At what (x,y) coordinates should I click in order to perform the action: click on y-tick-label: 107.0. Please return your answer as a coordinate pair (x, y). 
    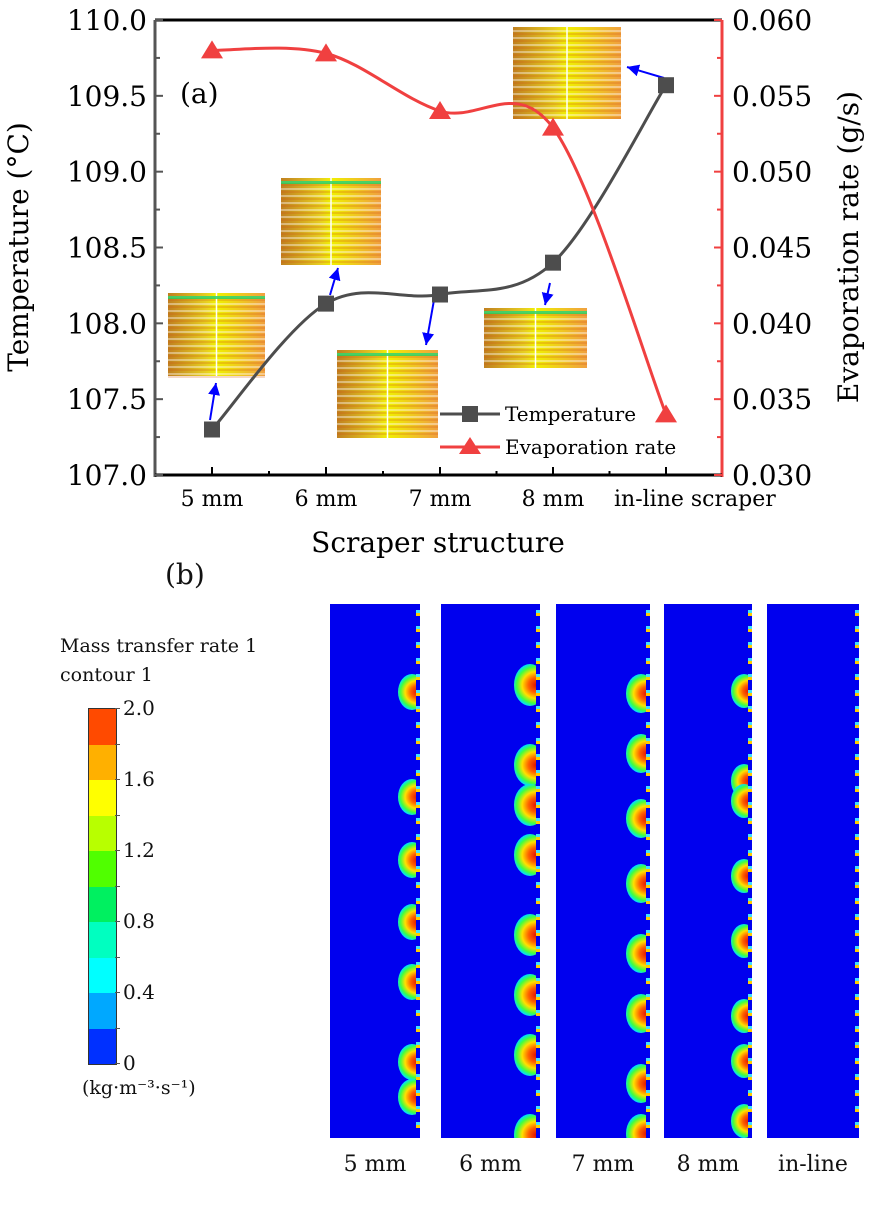
    Looking at the image, I should click on (107, 475).